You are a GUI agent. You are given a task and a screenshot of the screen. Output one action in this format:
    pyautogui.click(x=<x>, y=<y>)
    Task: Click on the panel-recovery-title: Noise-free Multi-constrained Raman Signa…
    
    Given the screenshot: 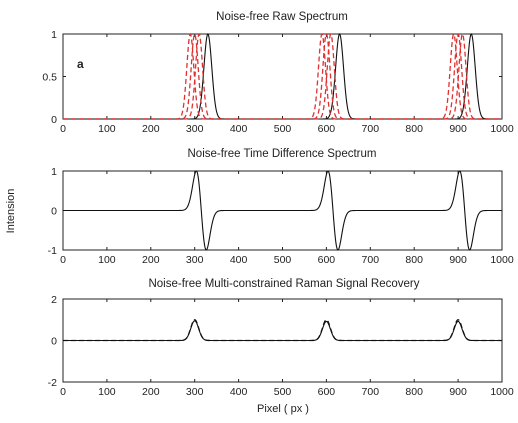 What is the action you would take?
    pyautogui.click(x=283, y=284)
    